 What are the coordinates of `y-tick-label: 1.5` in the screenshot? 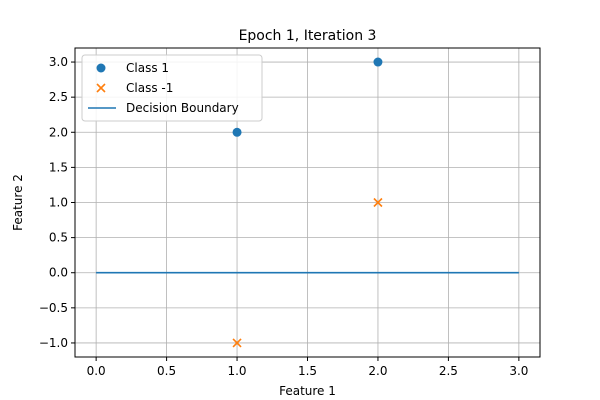 It's located at (58, 167).